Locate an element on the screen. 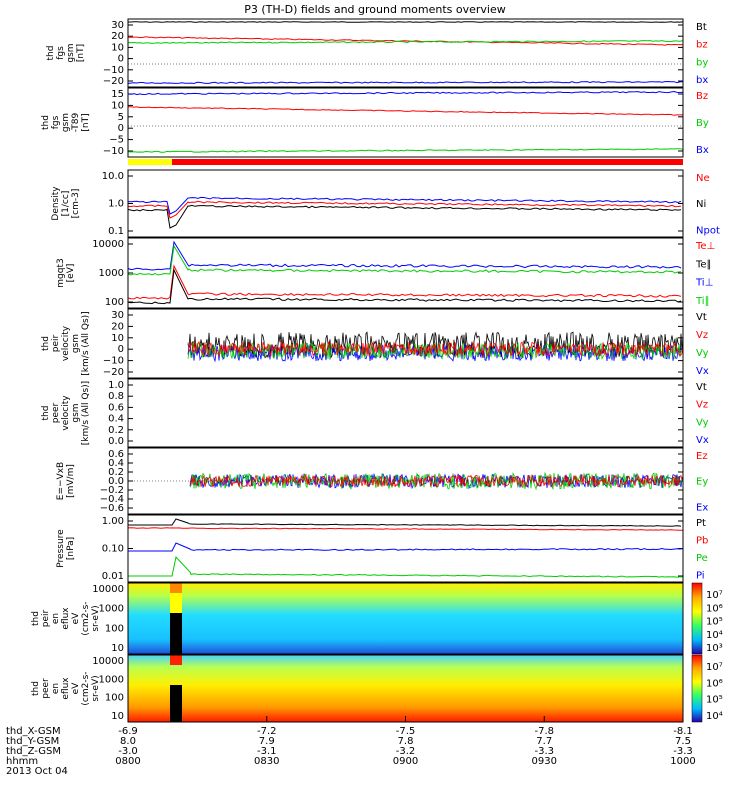 This screenshot has width=750, height=800. colorbar-label: 10⁵ is located at coordinates (714, 622).